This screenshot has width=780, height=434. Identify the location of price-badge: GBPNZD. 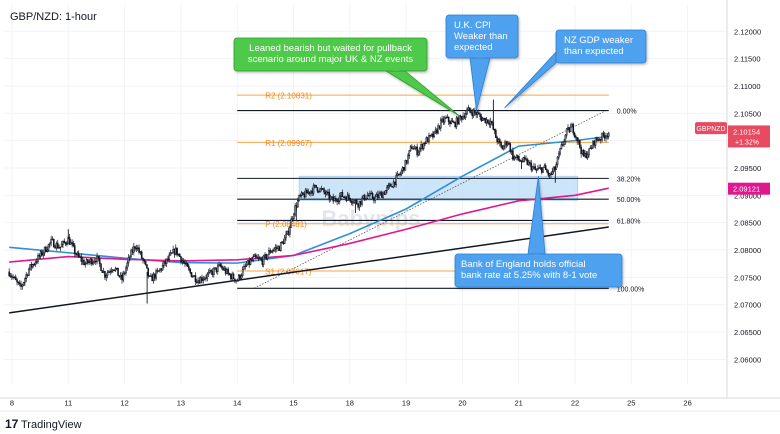
(711, 128).